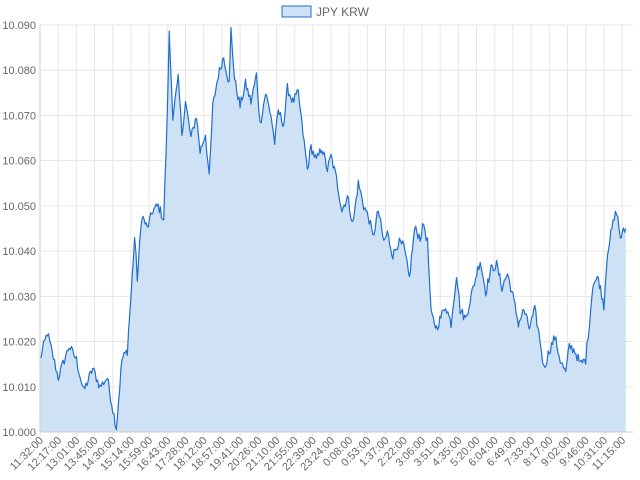 Image resolution: width=640 pixels, height=480 pixels. Describe the element at coordinates (19, 433) in the screenshot. I see `y-tick-label: 10.000` at that location.